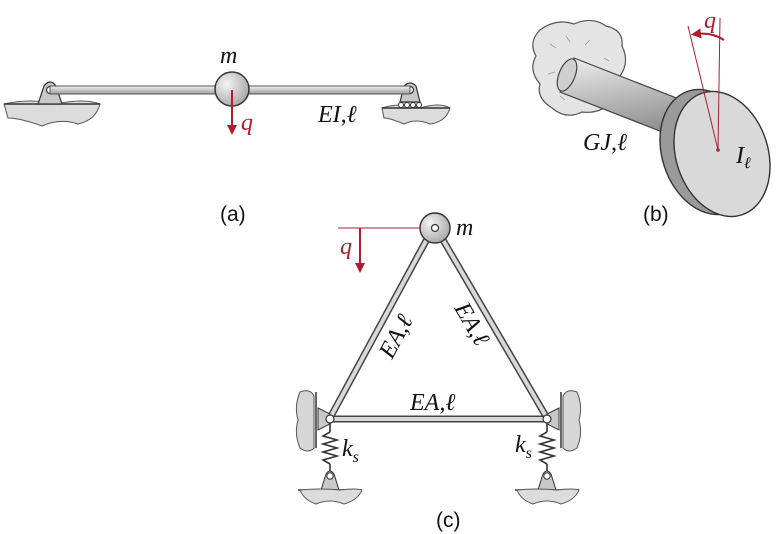 The height and width of the screenshot is (534, 777). Describe the element at coordinates (432, 403) in the screenshot. I see `bottom-bar-label: EA,ℓ` at that location.